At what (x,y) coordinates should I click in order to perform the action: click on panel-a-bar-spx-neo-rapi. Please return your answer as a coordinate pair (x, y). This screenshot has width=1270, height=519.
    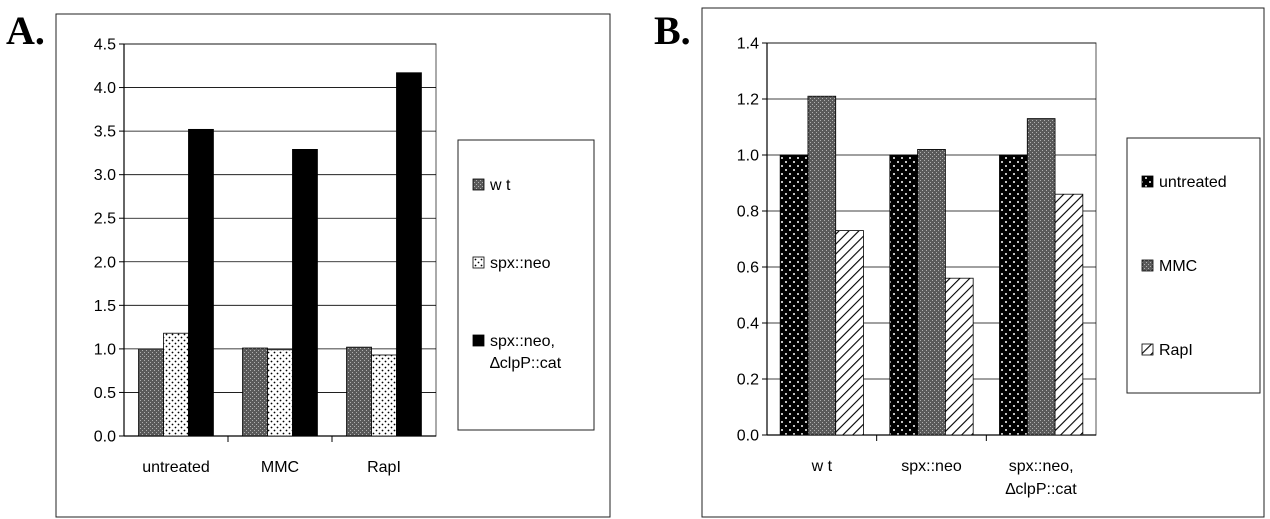
    Looking at the image, I should click on (384, 395).